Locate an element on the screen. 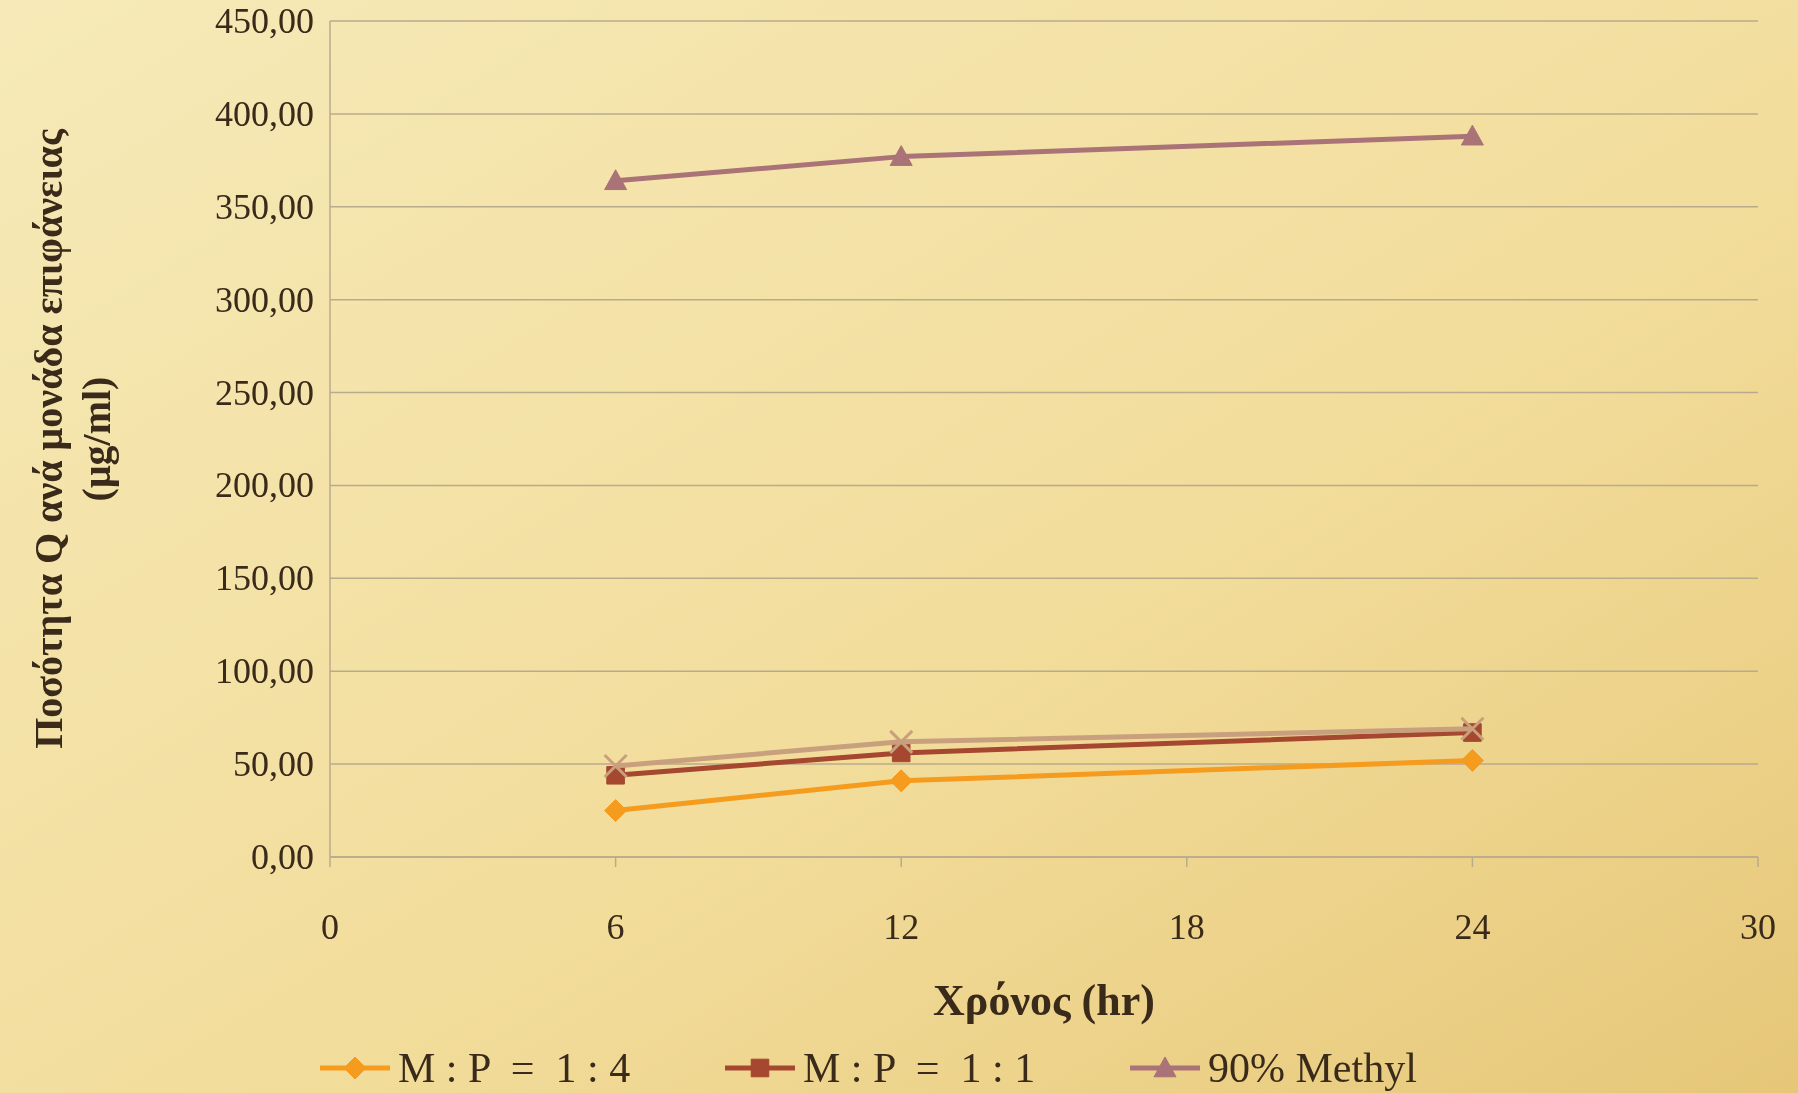 The width and height of the screenshot is (1798, 1093). x-tick-label: 12 is located at coordinates (901, 927).